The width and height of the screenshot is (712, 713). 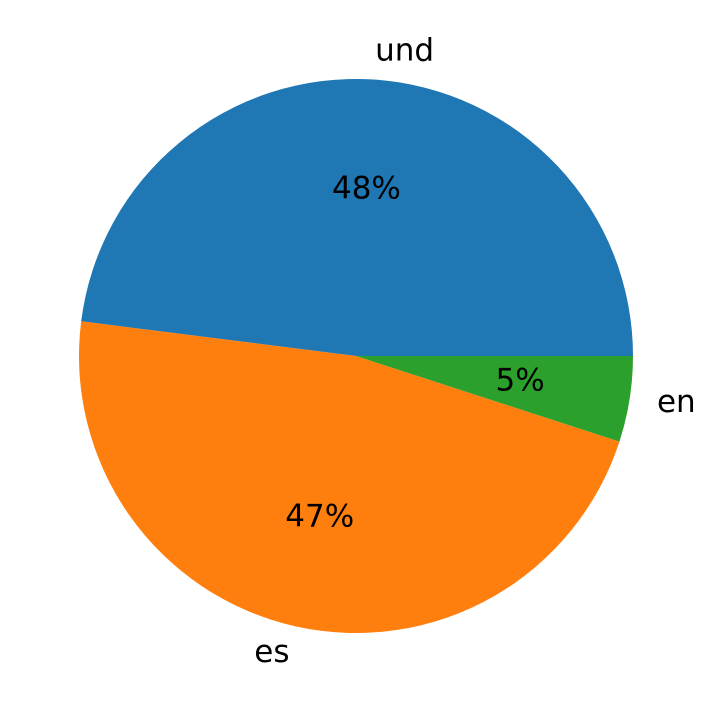 What do you see at coordinates (676, 402) in the screenshot?
I see `slice-label: en` at bounding box center [676, 402].